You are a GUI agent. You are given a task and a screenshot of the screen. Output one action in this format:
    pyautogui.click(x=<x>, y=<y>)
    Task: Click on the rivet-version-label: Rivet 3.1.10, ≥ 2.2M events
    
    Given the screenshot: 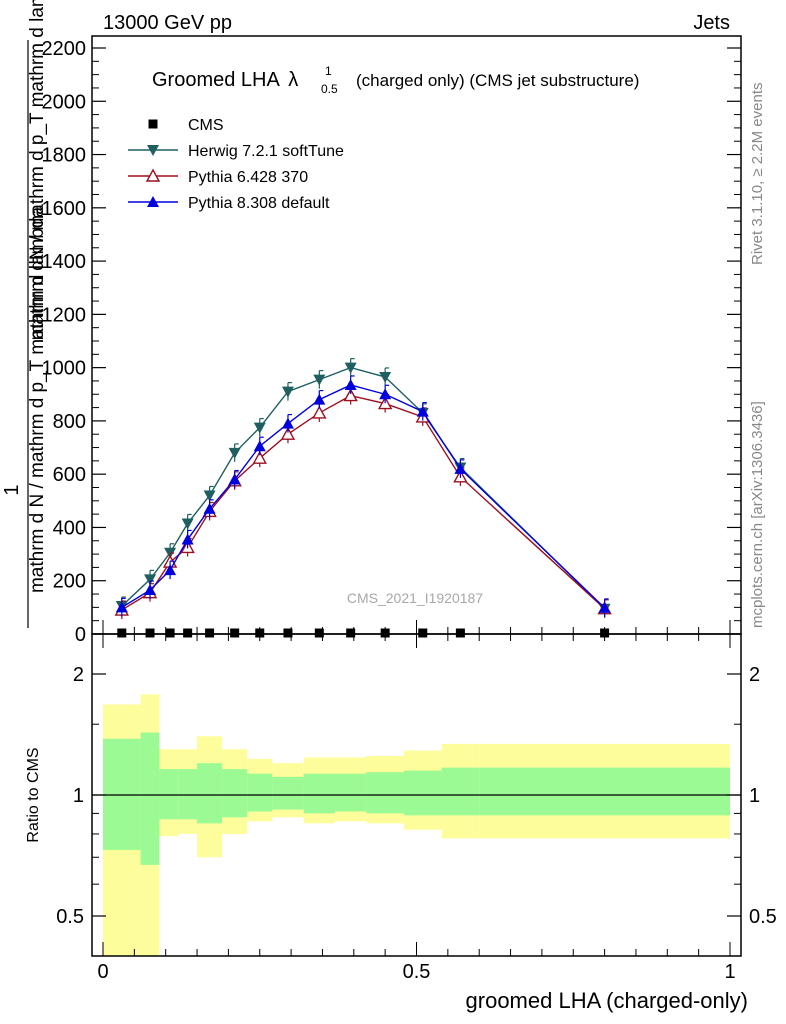 What is the action you would take?
    pyautogui.click(x=757, y=174)
    